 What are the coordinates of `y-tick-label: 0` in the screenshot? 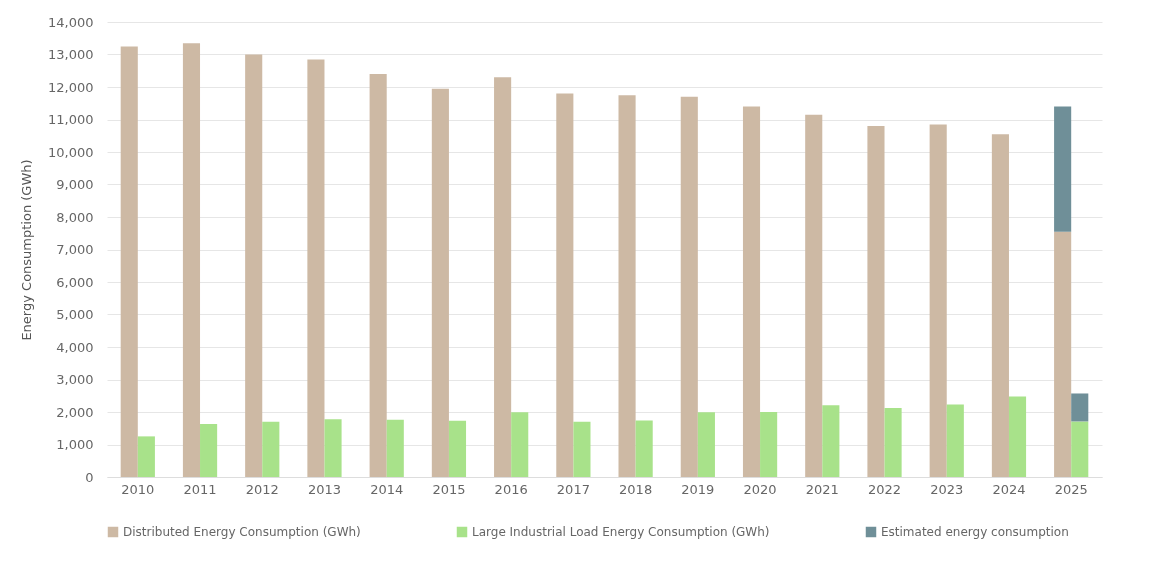 It's located at (89, 477).